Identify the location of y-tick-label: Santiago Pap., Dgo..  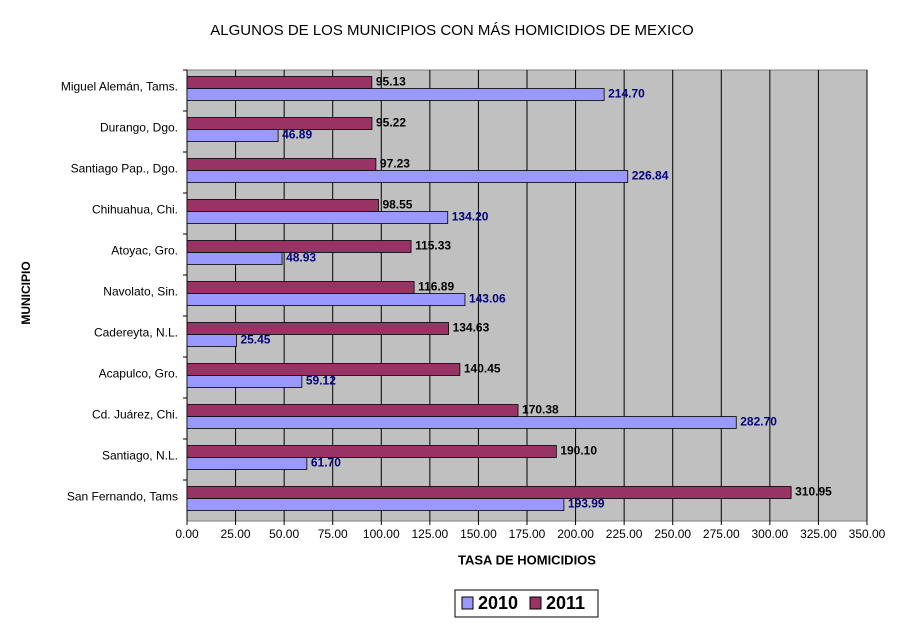
(124, 169).